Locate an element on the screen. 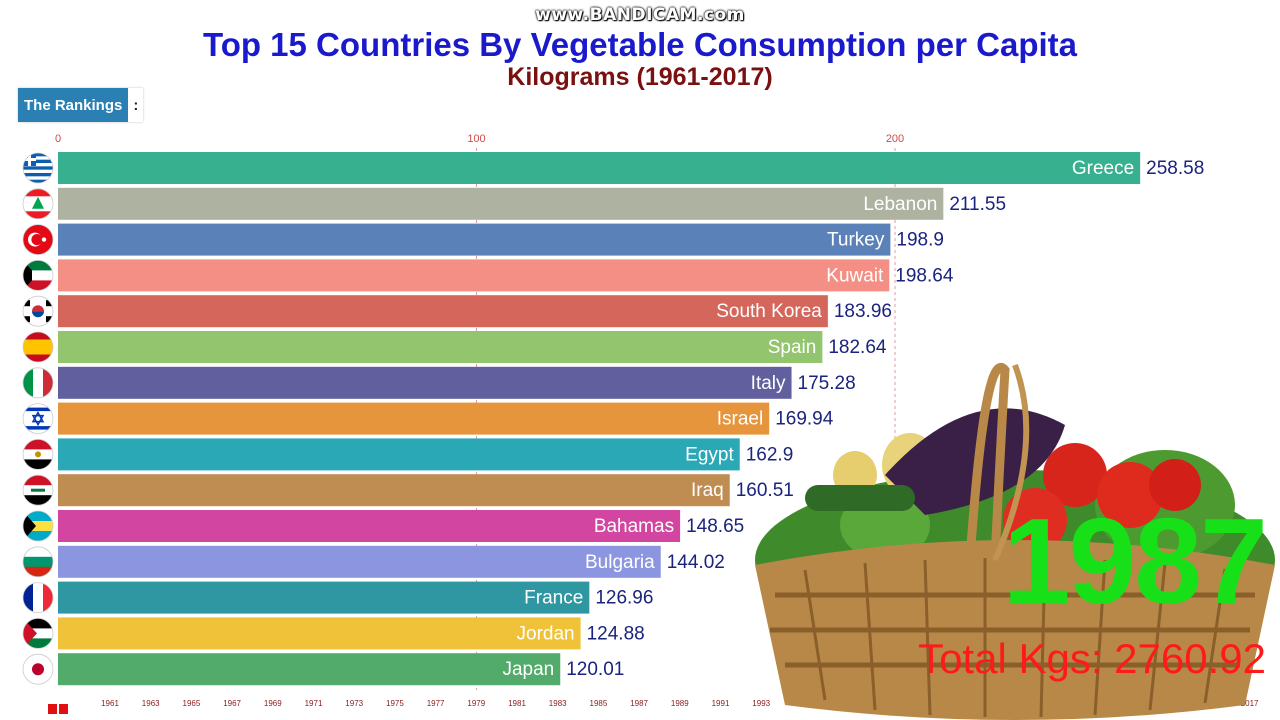 The width and height of the screenshot is (1280, 720). timeline-year-label: 1975 is located at coordinates (395, 703).